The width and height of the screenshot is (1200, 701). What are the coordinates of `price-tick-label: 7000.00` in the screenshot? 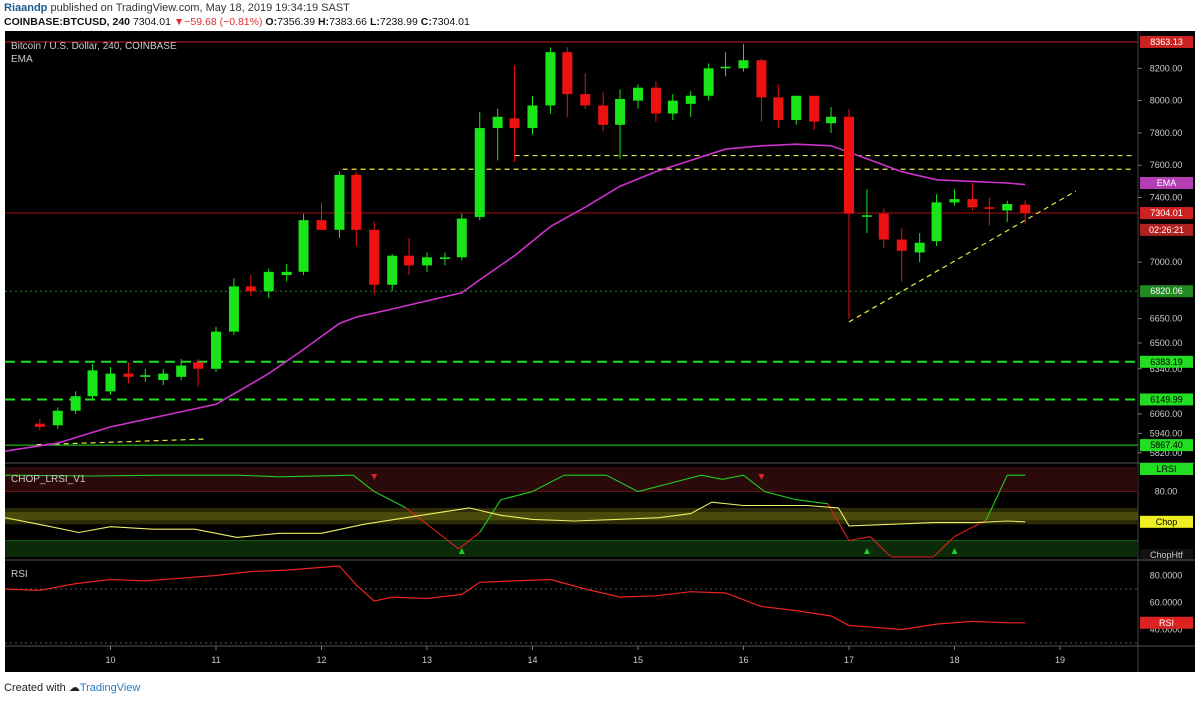 It's located at (1166, 262).